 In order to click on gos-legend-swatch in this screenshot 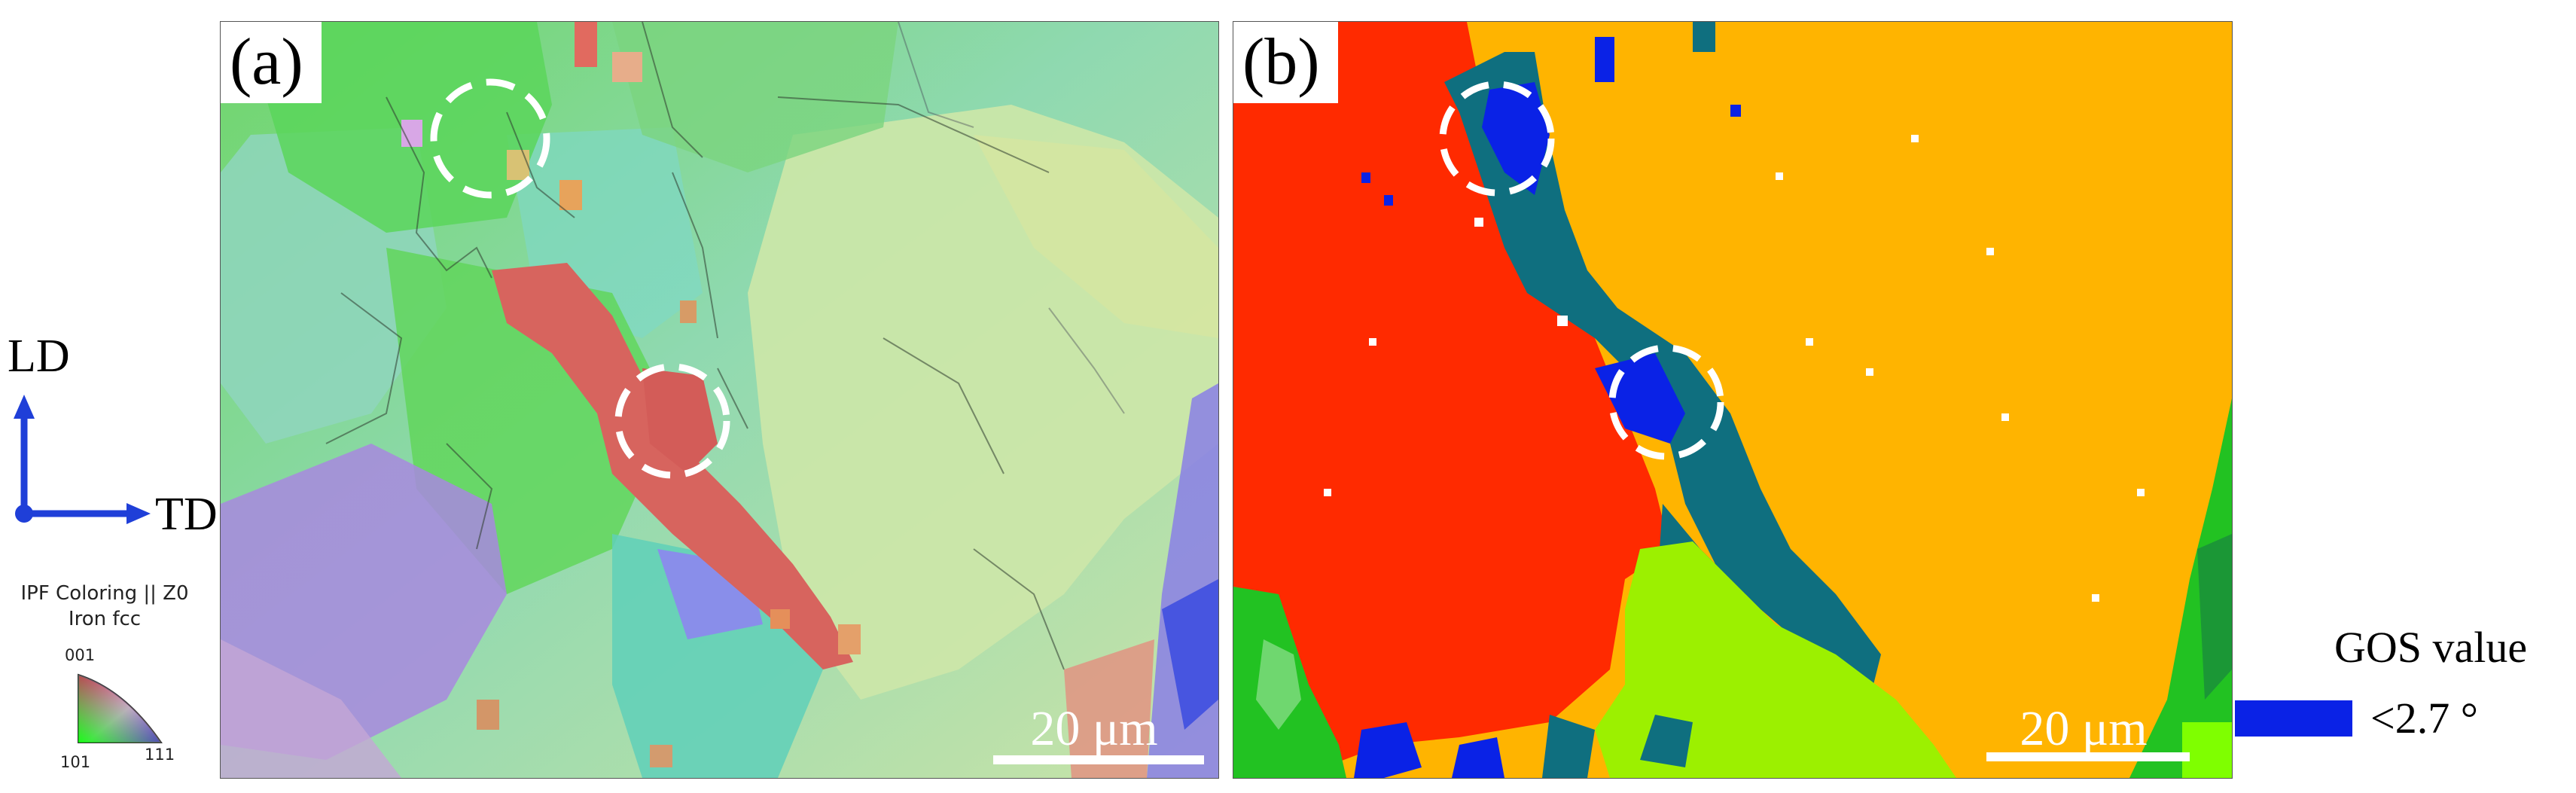, I will do `click(2293, 718)`.